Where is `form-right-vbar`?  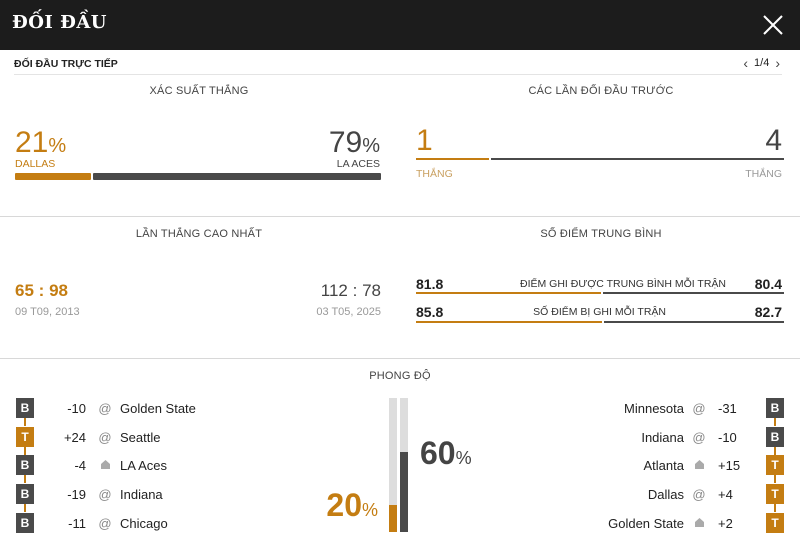 form-right-vbar is located at coordinates (404, 492).